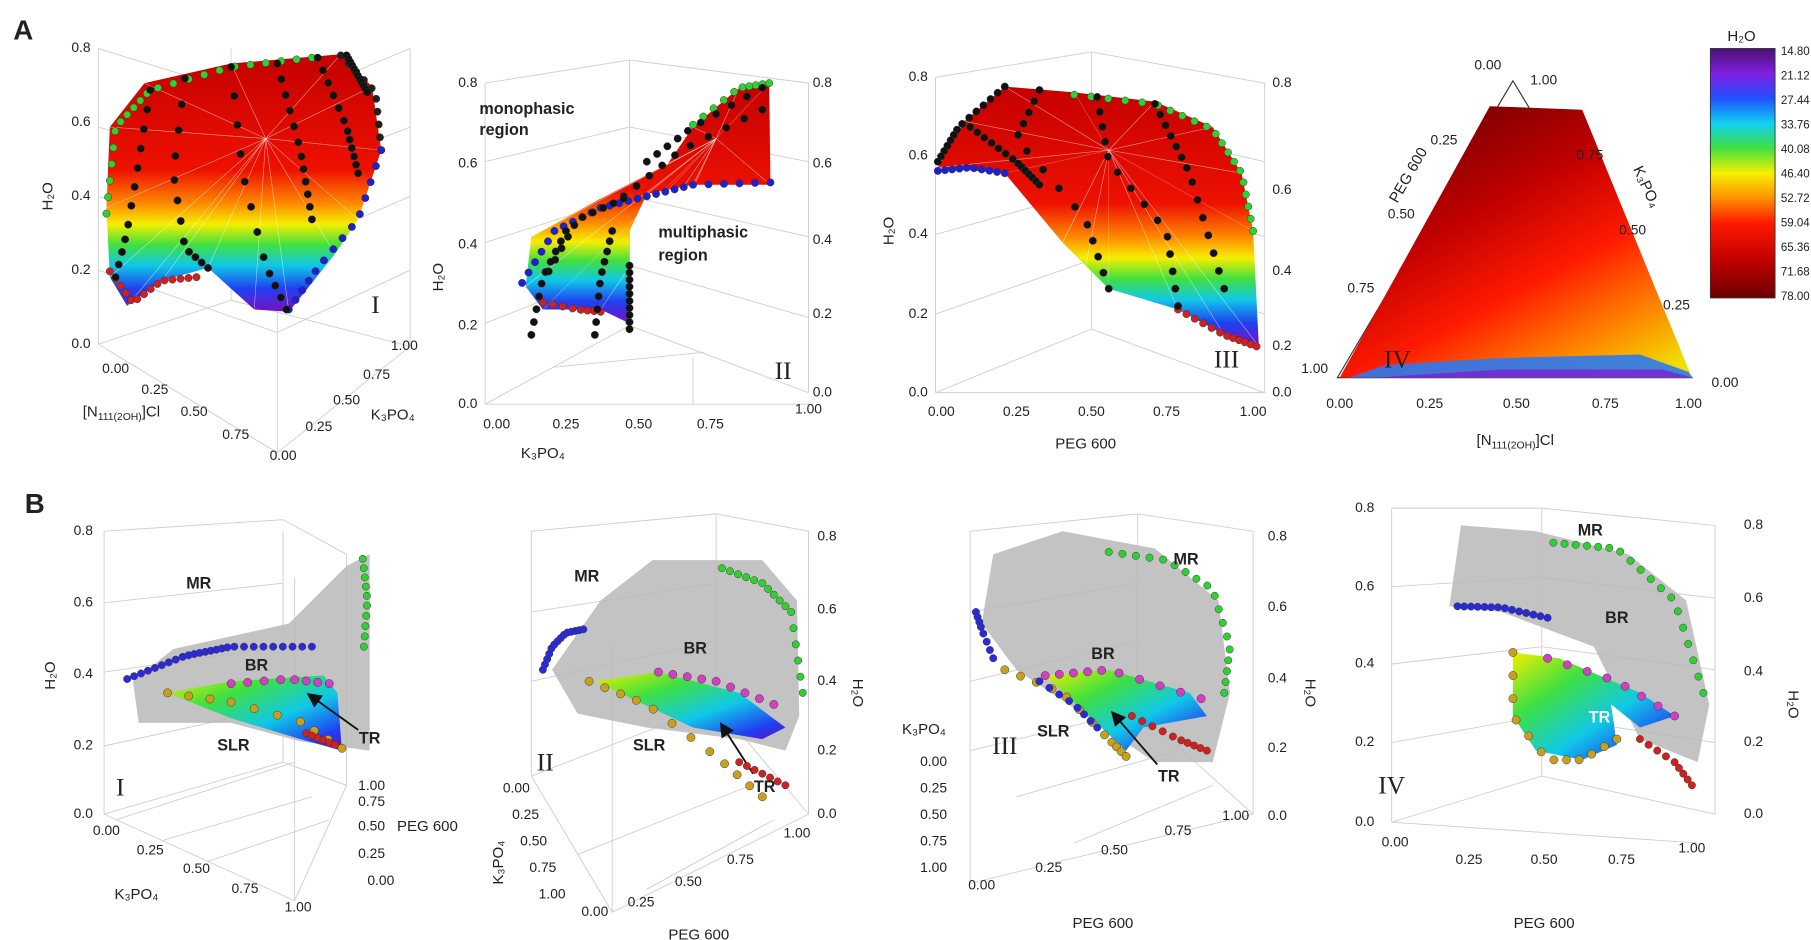  What do you see at coordinates (1397, 359) in the screenshot?
I see `panel-numeral: IV` at bounding box center [1397, 359].